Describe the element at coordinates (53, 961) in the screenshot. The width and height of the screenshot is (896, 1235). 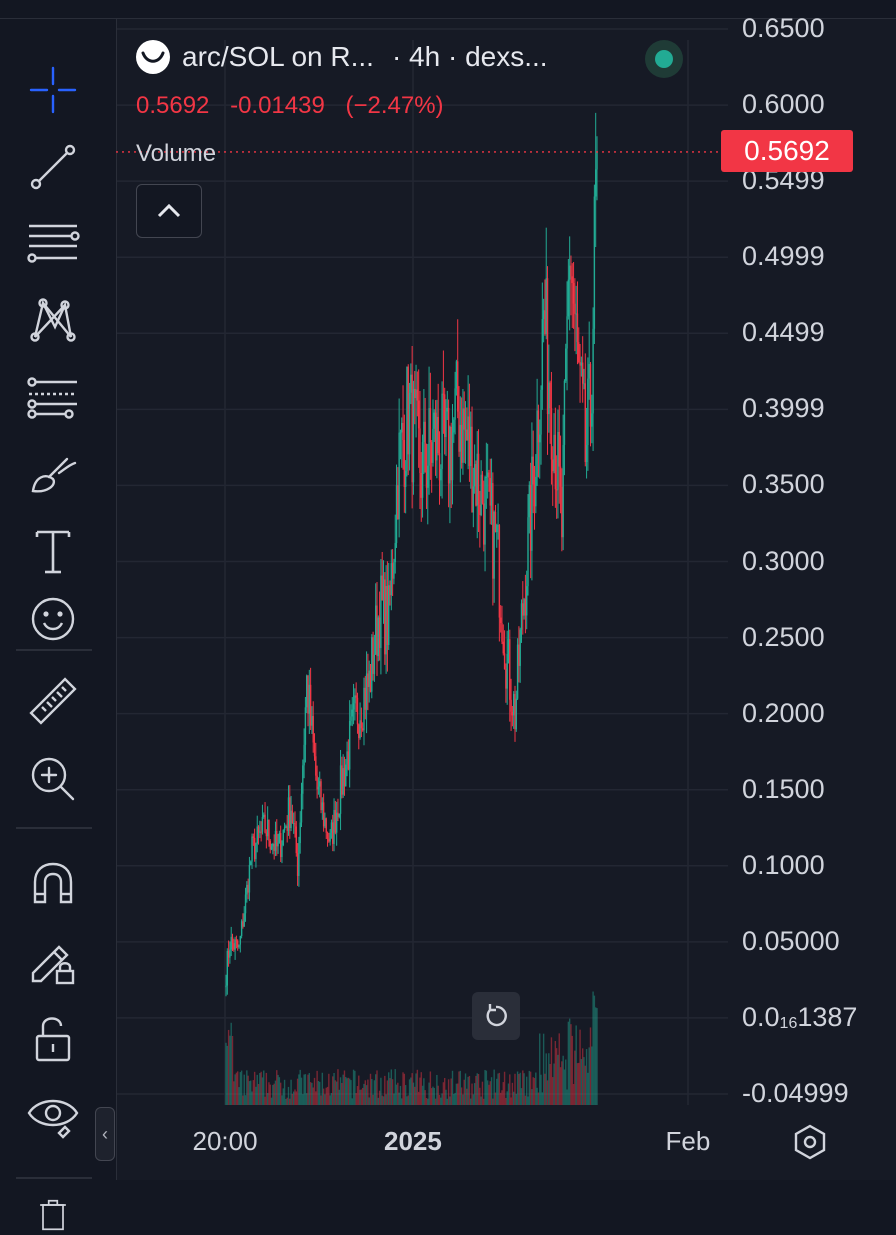
I see `lock-drawing-tool` at that location.